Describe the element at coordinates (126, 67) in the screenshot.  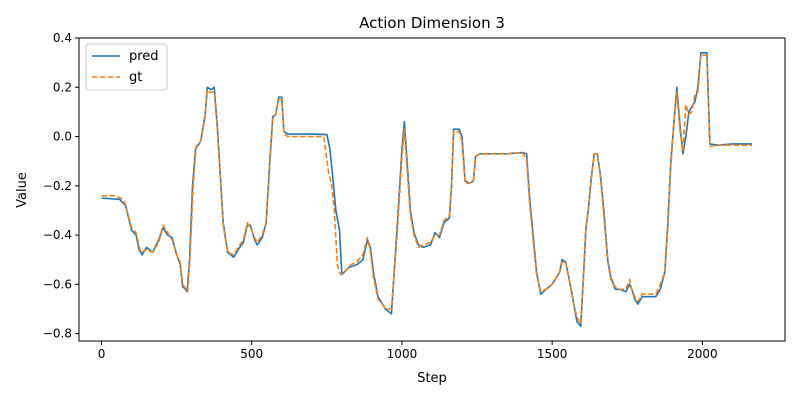
I see `legend: pred gt` at that location.